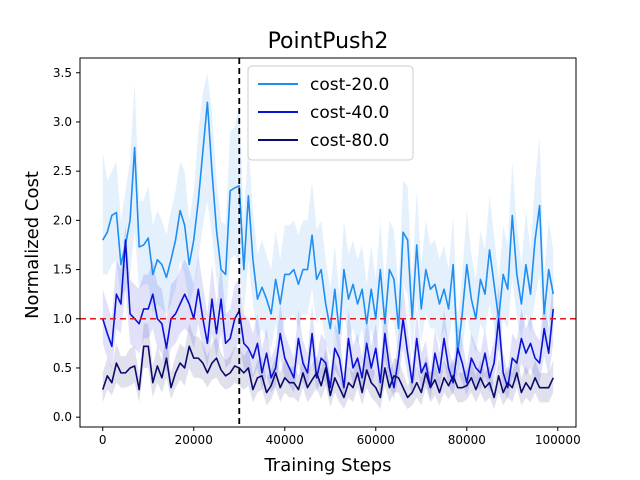 This screenshot has width=640, height=480. Describe the element at coordinates (349, 113) in the screenshot. I see `legend-label-cost-40.0: cost-40.0` at that location.